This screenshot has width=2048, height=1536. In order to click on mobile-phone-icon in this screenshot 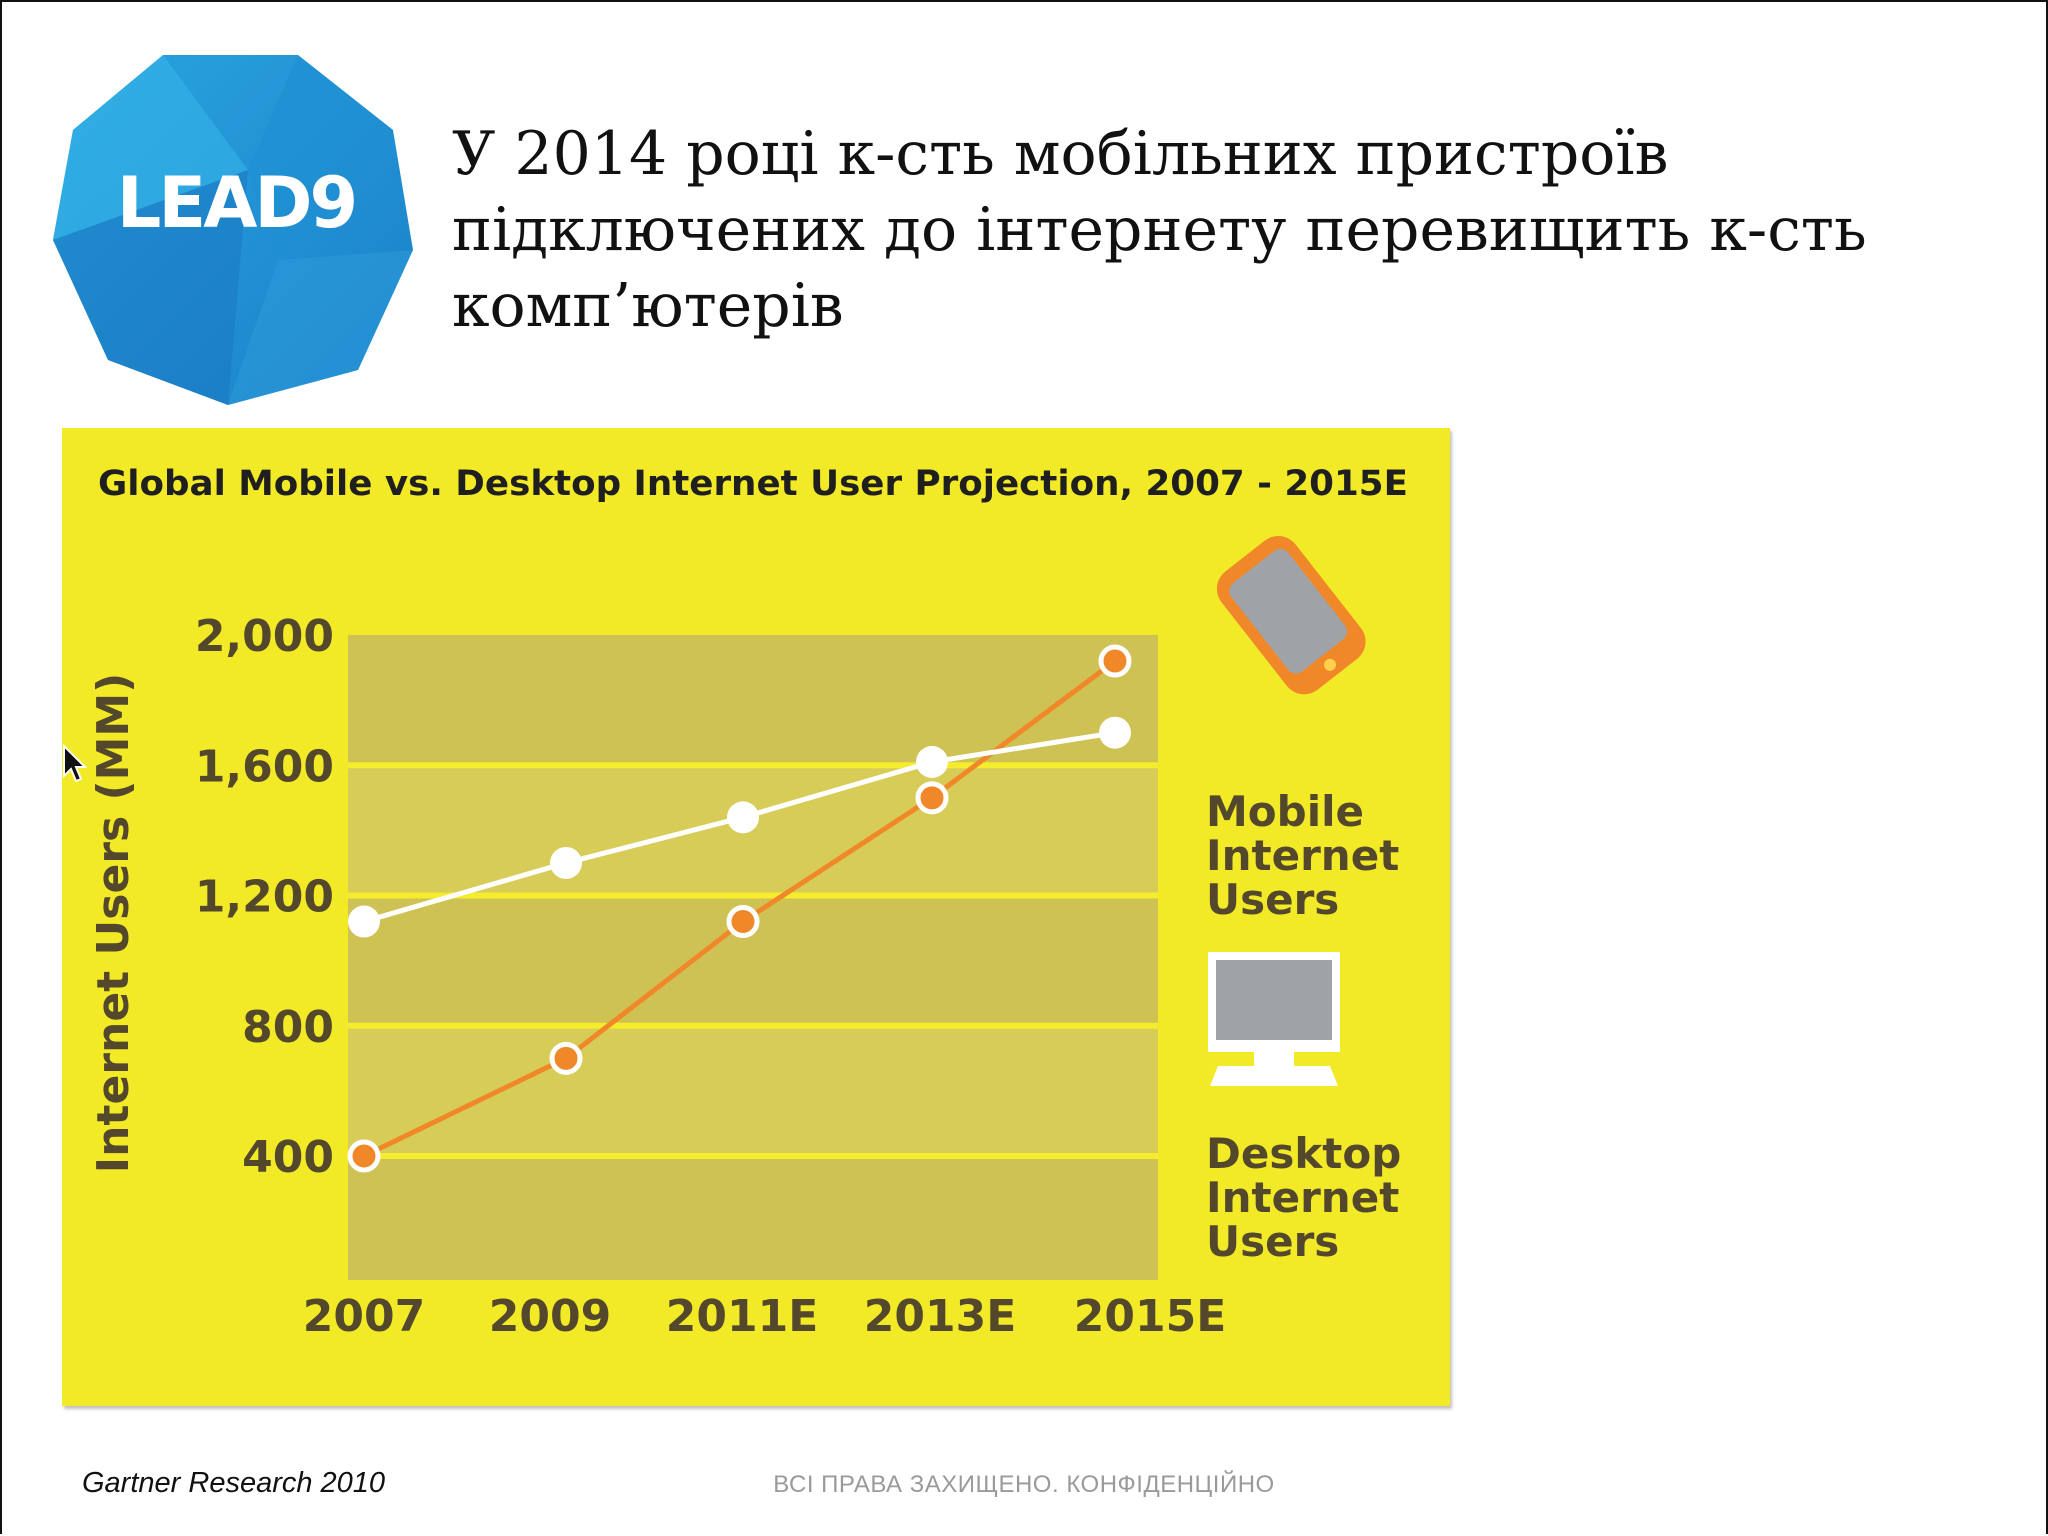, I will do `click(1291, 615)`.